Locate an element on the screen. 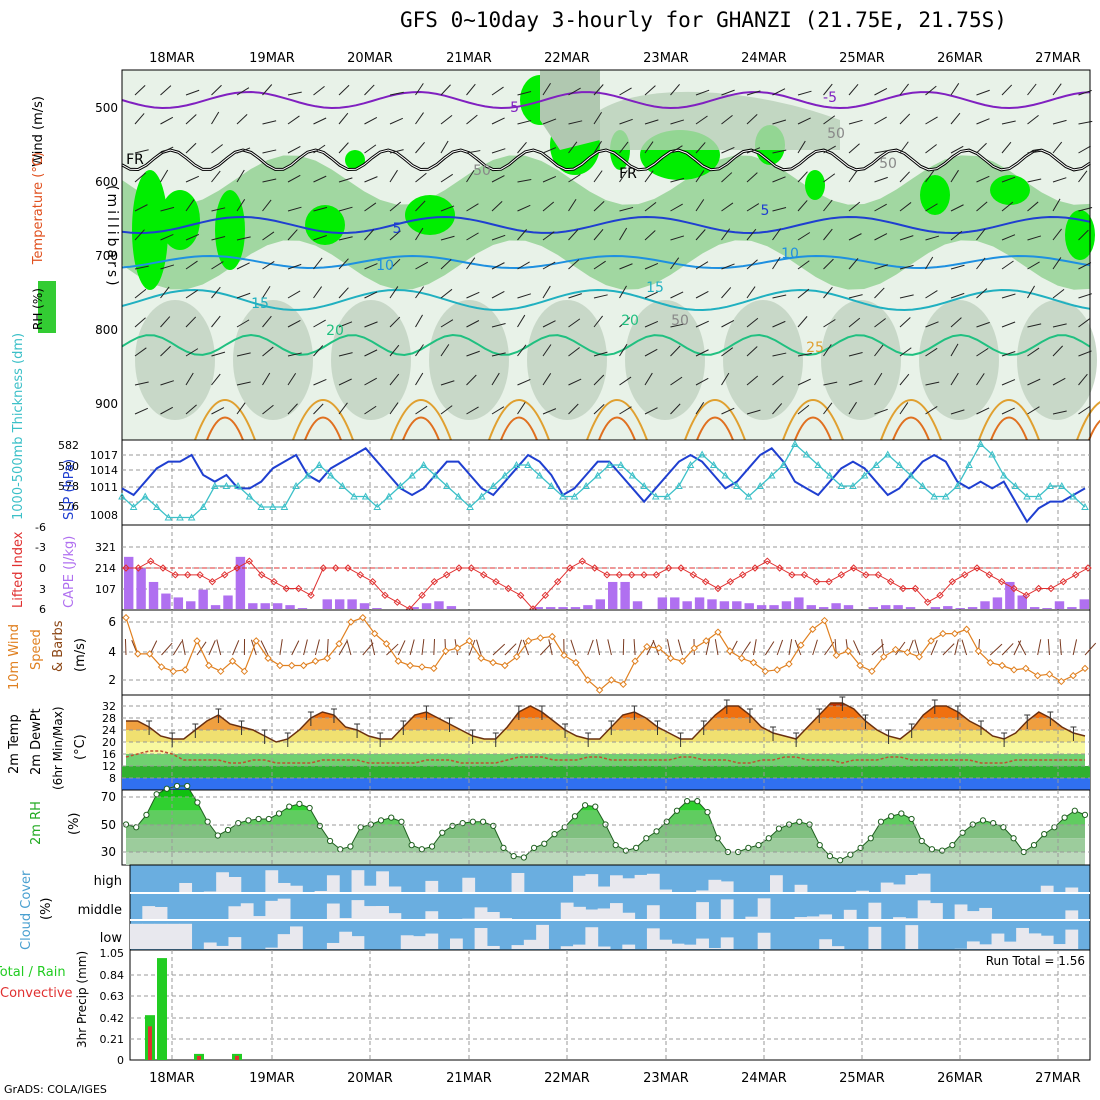  rh-ticks: 70 50 30 is located at coordinates (108, 824).